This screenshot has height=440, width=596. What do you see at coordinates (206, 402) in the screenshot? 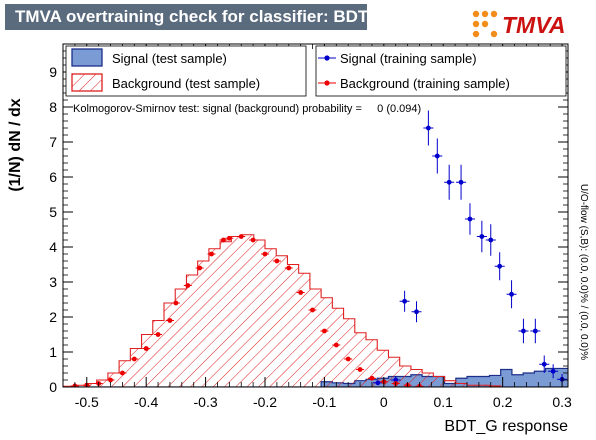
I see `x-tick-label: -0.3` at bounding box center [206, 402].